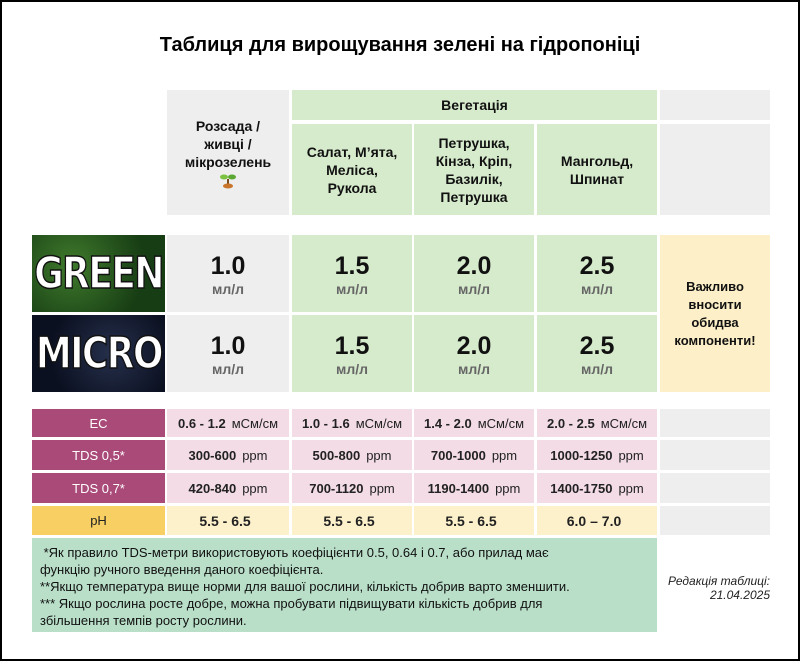 The height and width of the screenshot is (661, 800). Describe the element at coordinates (228, 143) in the screenshot. I see `header-line: живці /` at that location.